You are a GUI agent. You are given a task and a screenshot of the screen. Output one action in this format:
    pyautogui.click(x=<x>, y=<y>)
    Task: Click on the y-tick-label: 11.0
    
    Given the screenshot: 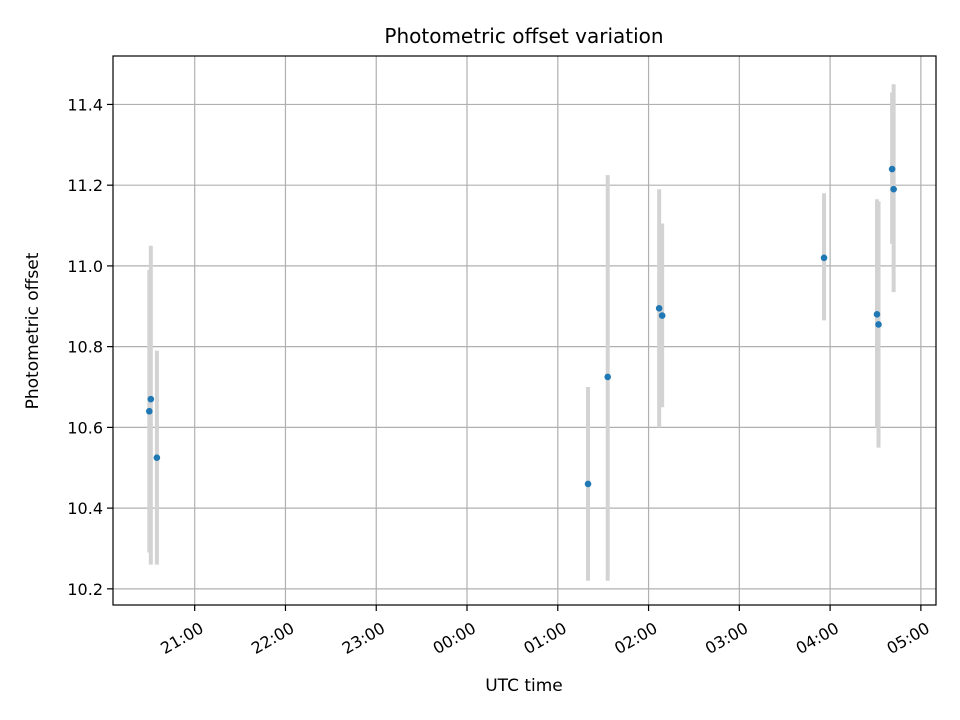 What is the action you would take?
    pyautogui.click(x=85, y=266)
    